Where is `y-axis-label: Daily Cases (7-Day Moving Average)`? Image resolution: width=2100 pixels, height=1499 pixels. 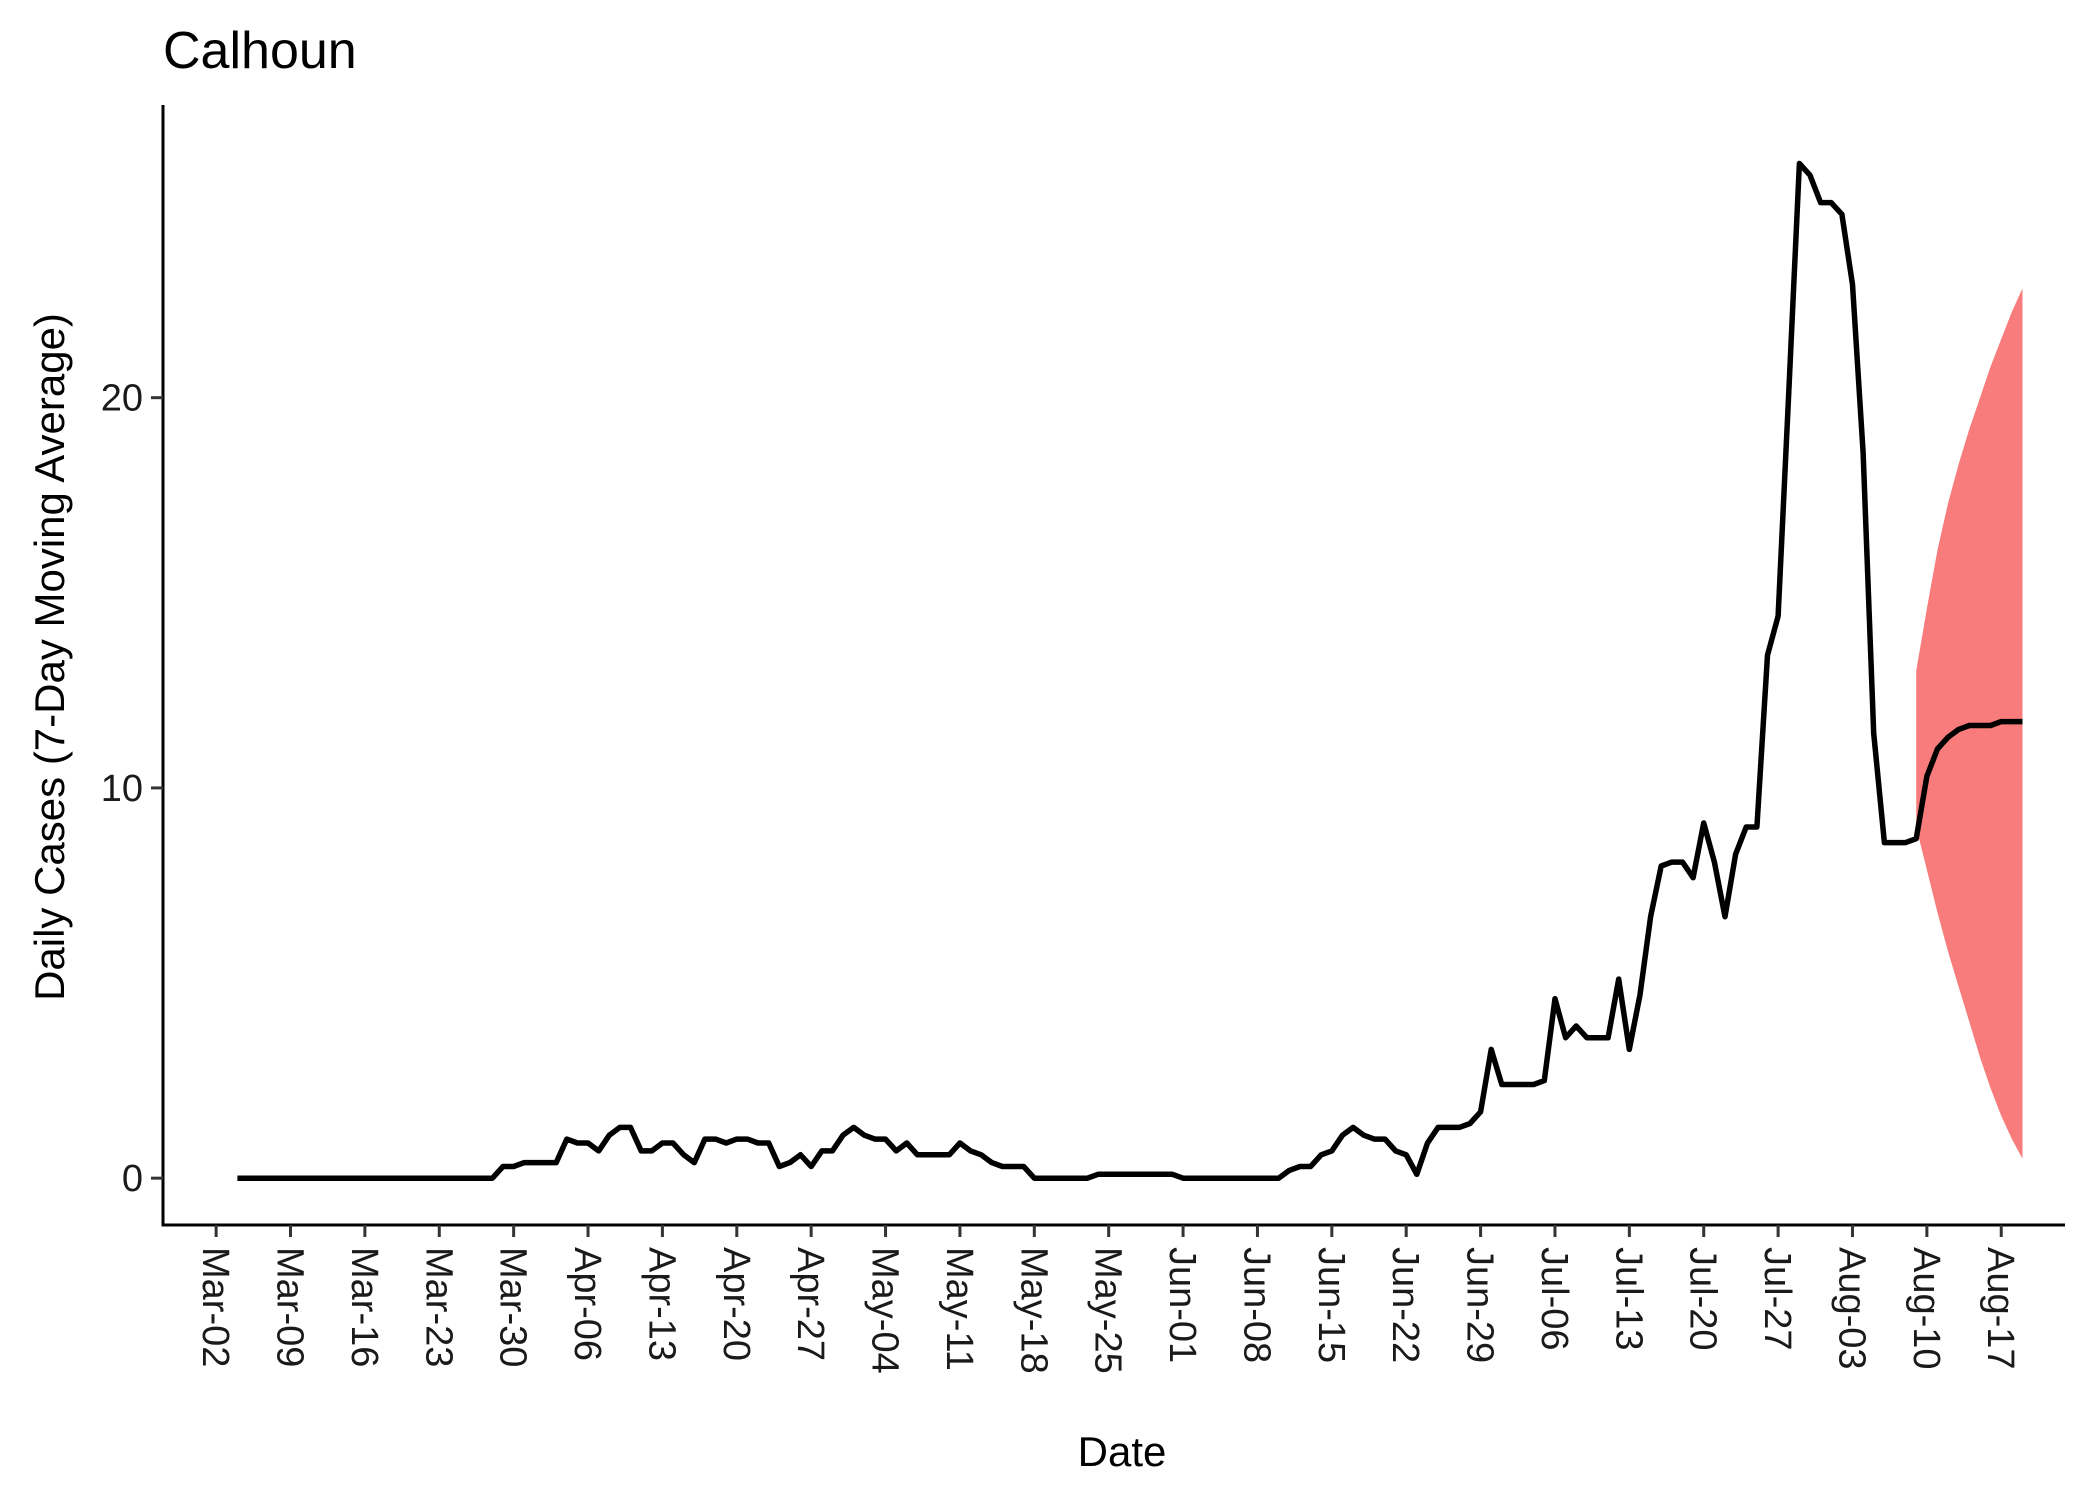 y-axis-label: Daily Cases (7-Day Moving Average) is located at coordinates (49, 657).